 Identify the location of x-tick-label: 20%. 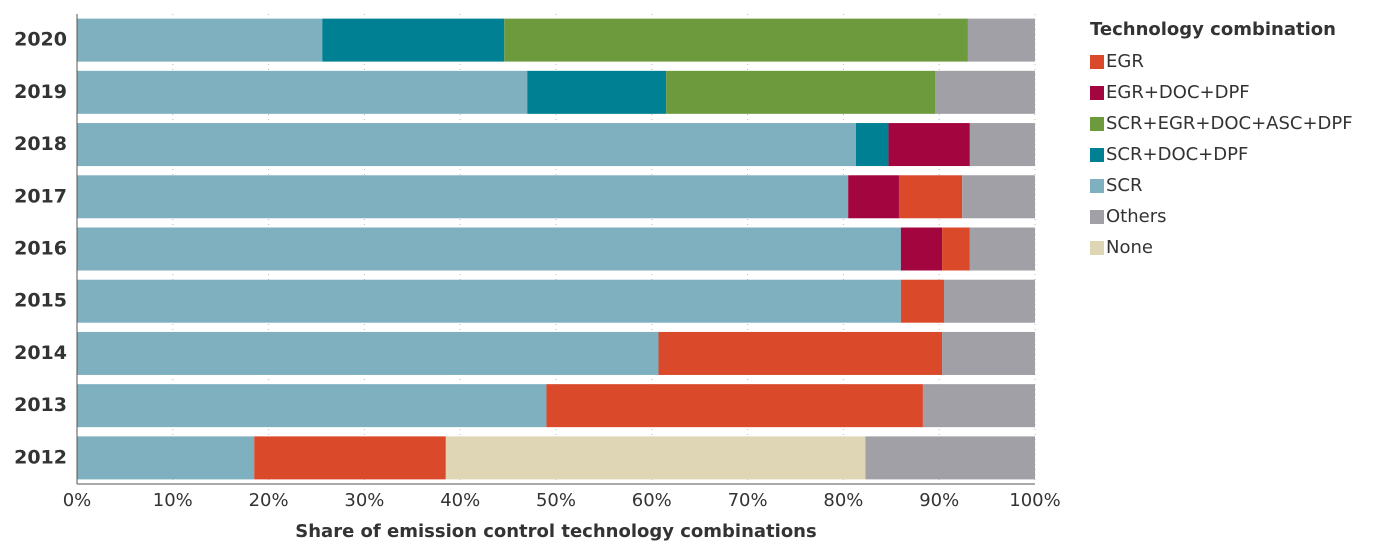
(269, 500).